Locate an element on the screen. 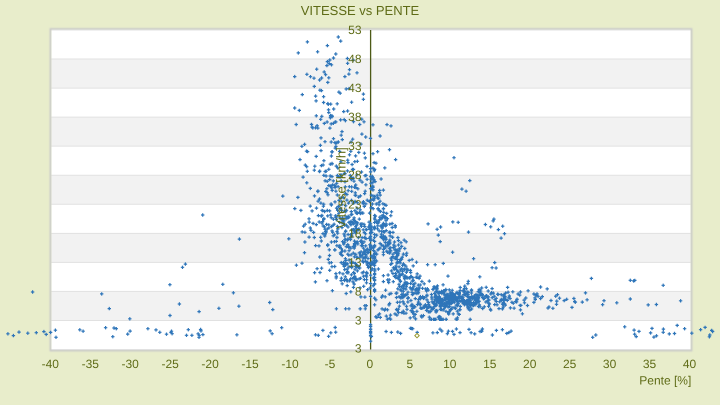 Image resolution: width=720 pixels, height=405 pixels. svg-text: 25 is located at coordinates (570, 364).